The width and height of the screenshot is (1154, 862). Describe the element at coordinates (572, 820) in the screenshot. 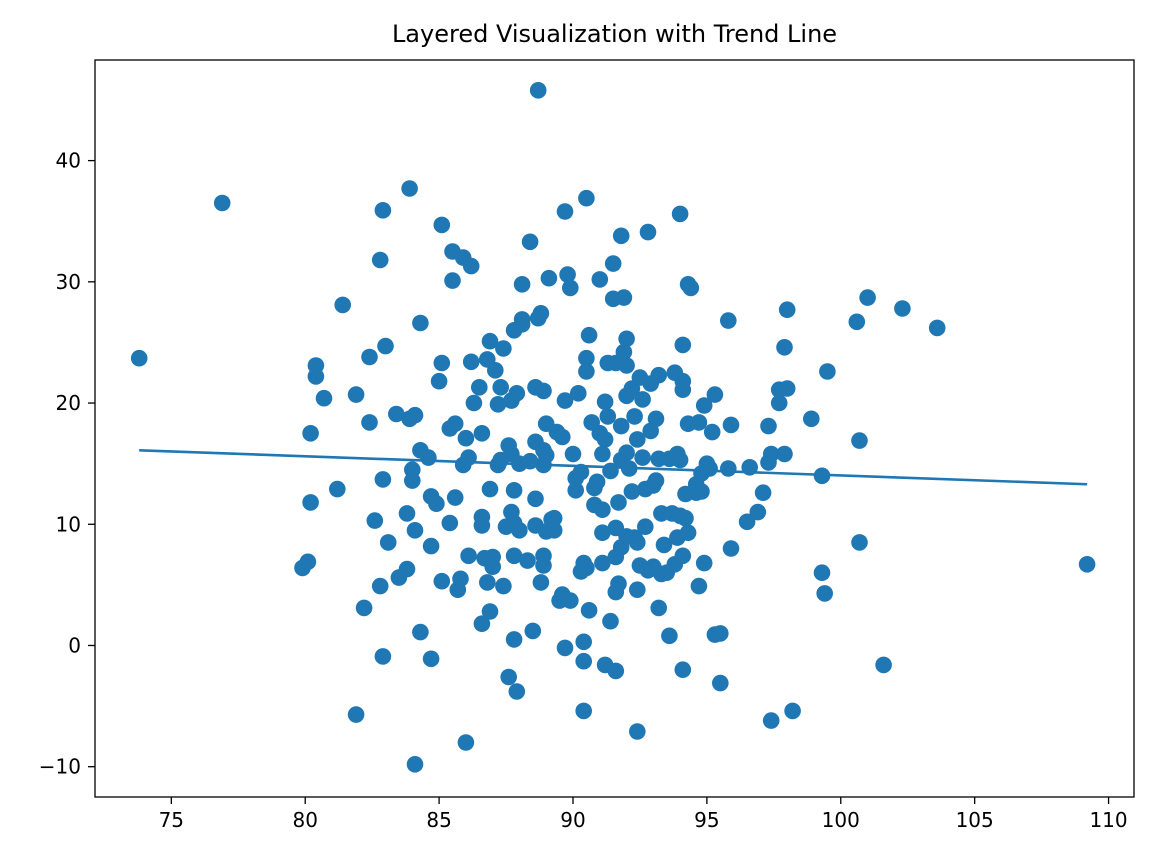

I see `x-tick-label: 90` at that location.